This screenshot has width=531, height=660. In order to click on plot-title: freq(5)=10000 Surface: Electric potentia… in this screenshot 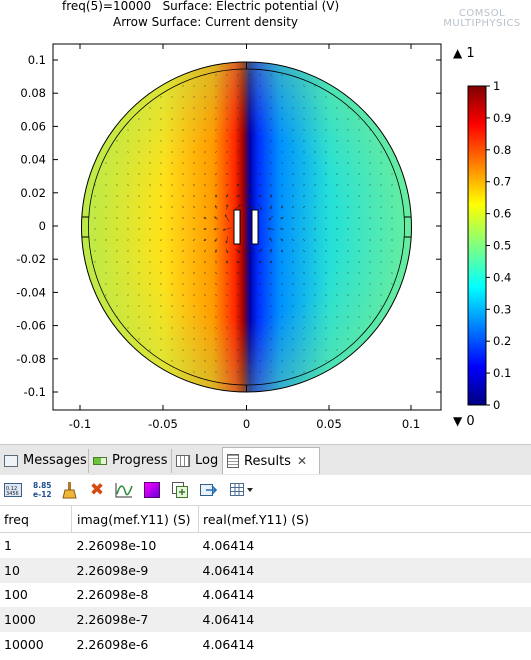, I will do `click(201, 6)`.